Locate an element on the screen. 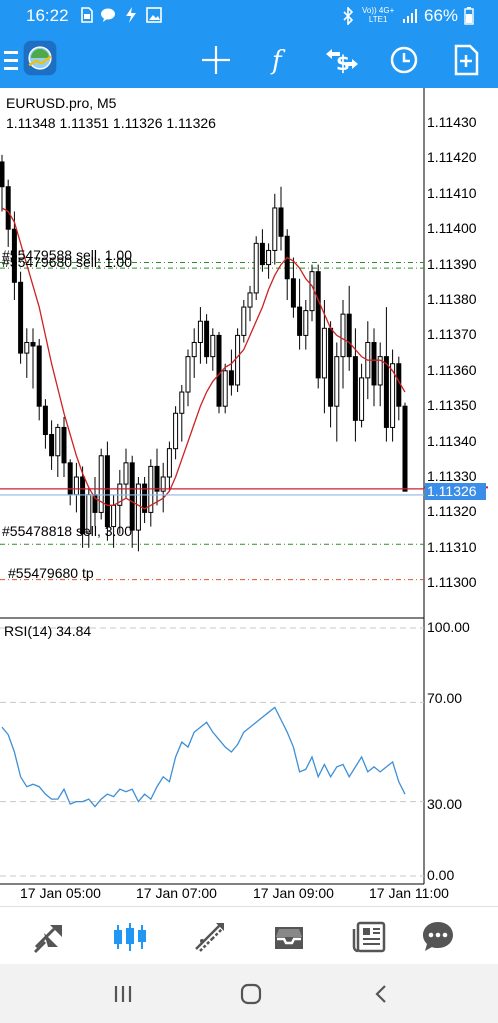  time-axis-label: 17 Jan 05:00 is located at coordinates (60, 893).